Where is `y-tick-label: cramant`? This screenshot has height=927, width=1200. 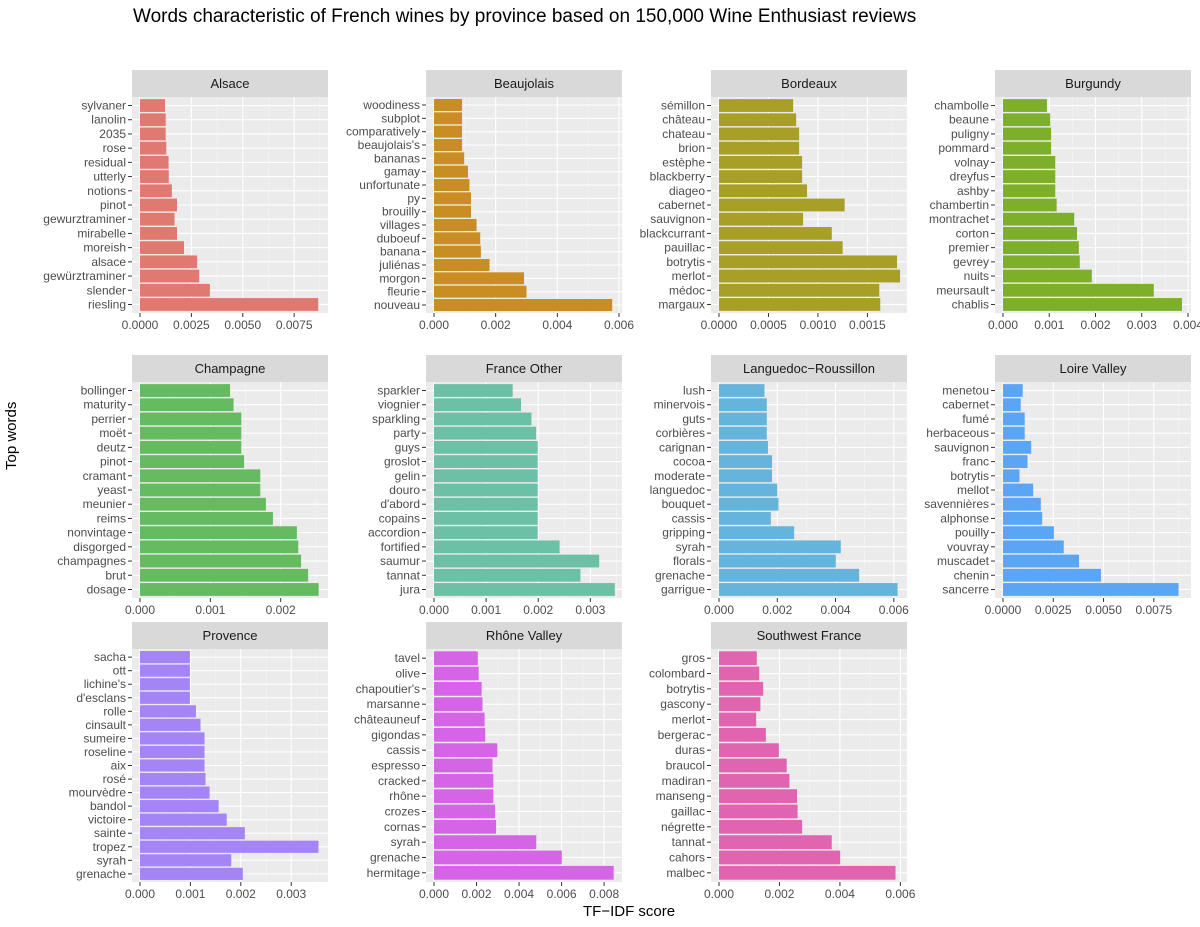
y-tick-label: cramant is located at coordinates (105, 476).